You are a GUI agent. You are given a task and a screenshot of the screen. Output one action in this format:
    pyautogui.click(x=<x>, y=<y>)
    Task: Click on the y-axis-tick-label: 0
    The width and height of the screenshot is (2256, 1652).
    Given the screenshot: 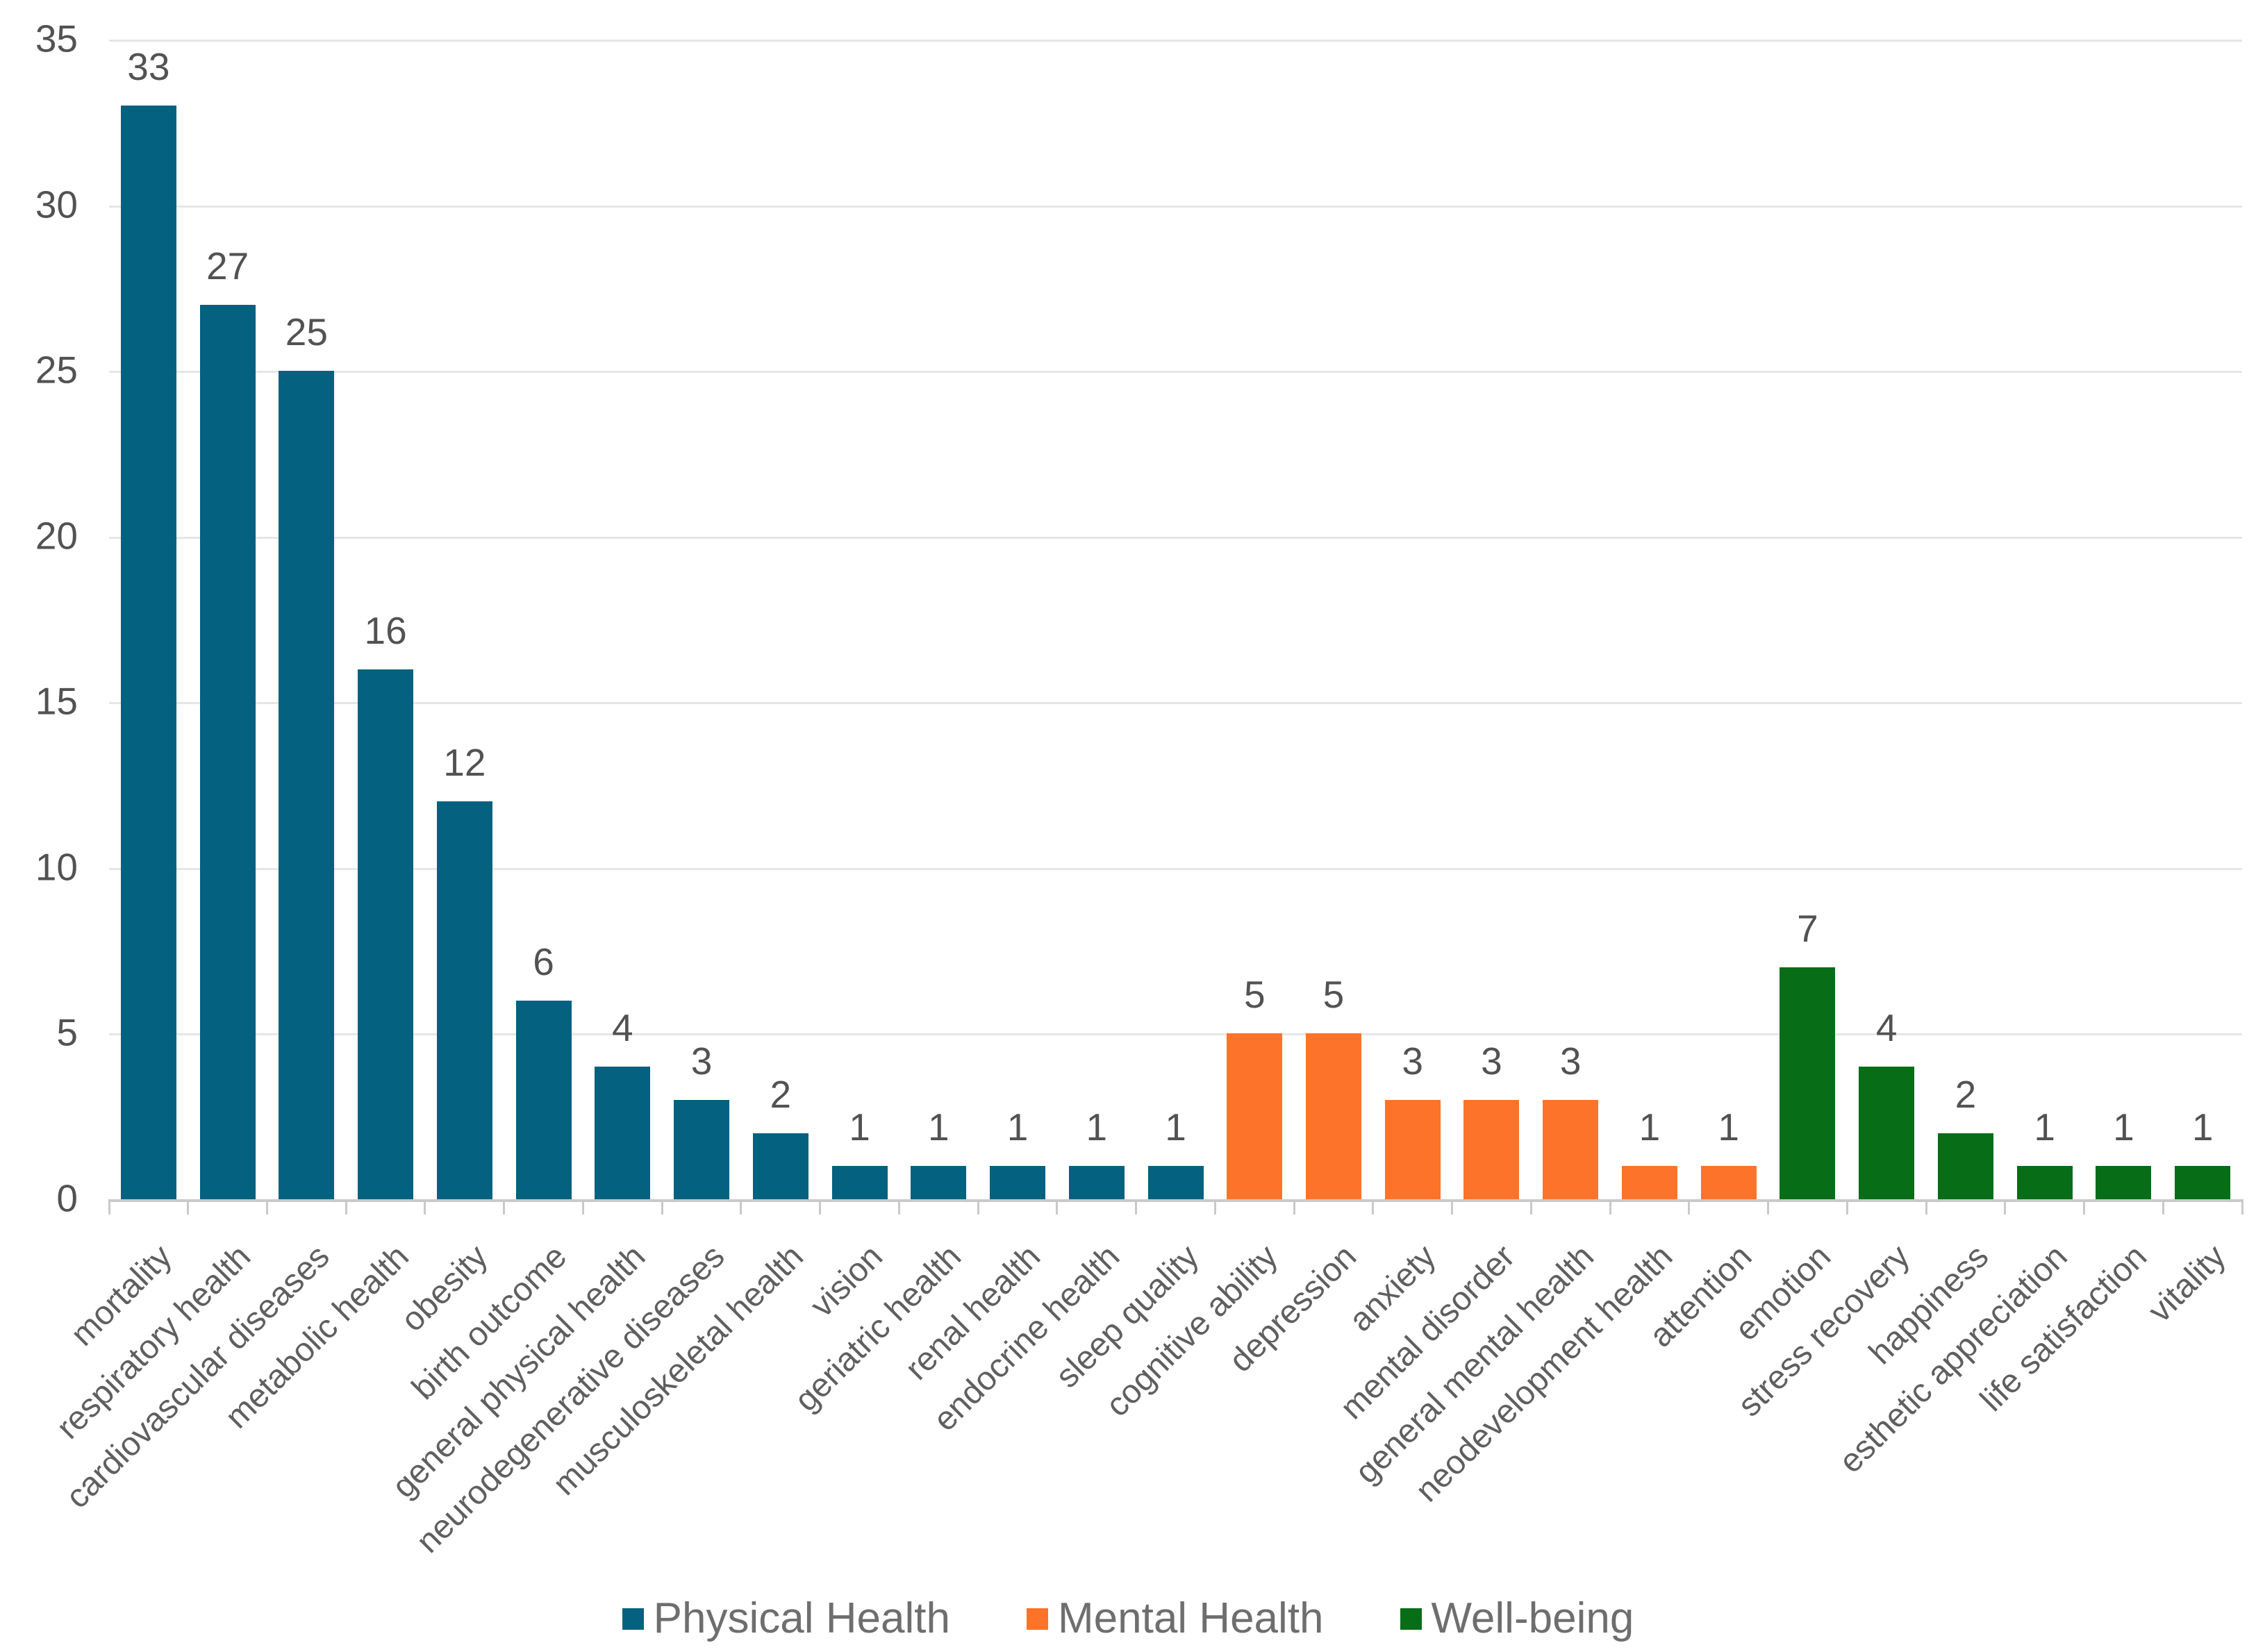 What is the action you would take?
    pyautogui.click(x=67, y=1198)
    